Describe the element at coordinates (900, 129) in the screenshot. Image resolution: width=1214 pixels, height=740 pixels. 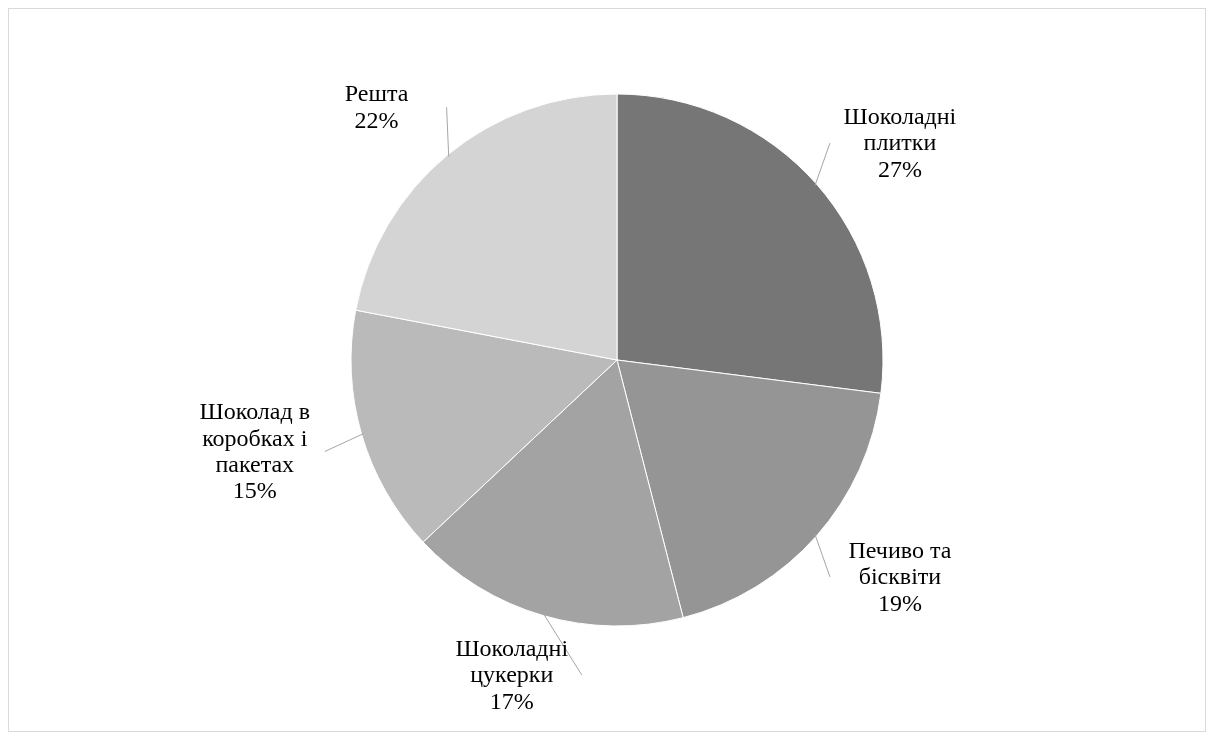
I see `slice-label: Шоколадні плитки` at that location.